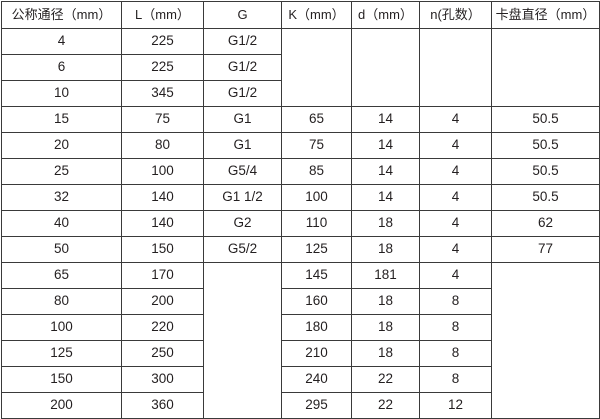 The height and width of the screenshot is (419, 600). Describe the element at coordinates (316, 301) in the screenshot. I see `cell-k: 160` at that location.